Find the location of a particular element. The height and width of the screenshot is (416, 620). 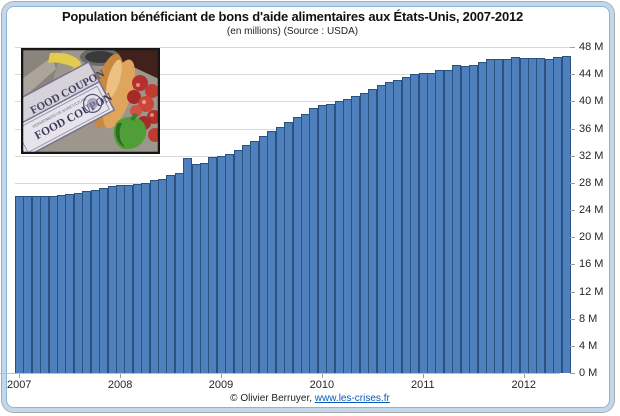

les-crises-link: www.les-crises.fr is located at coordinates (352, 398).